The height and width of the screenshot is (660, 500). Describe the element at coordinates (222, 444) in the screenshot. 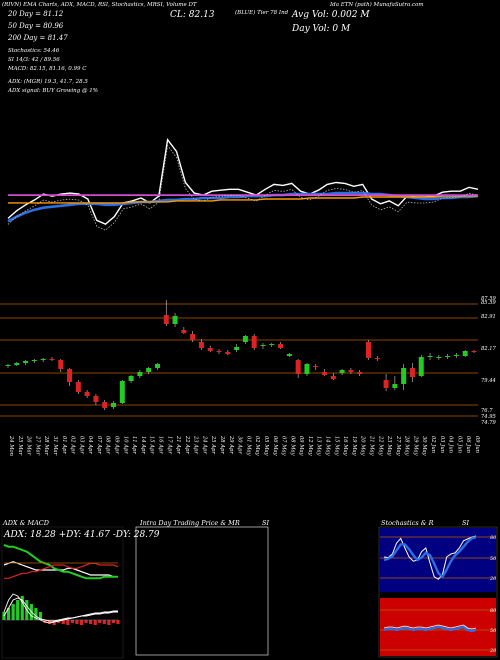

I see `date-label-24: 28 Apr` at that location.